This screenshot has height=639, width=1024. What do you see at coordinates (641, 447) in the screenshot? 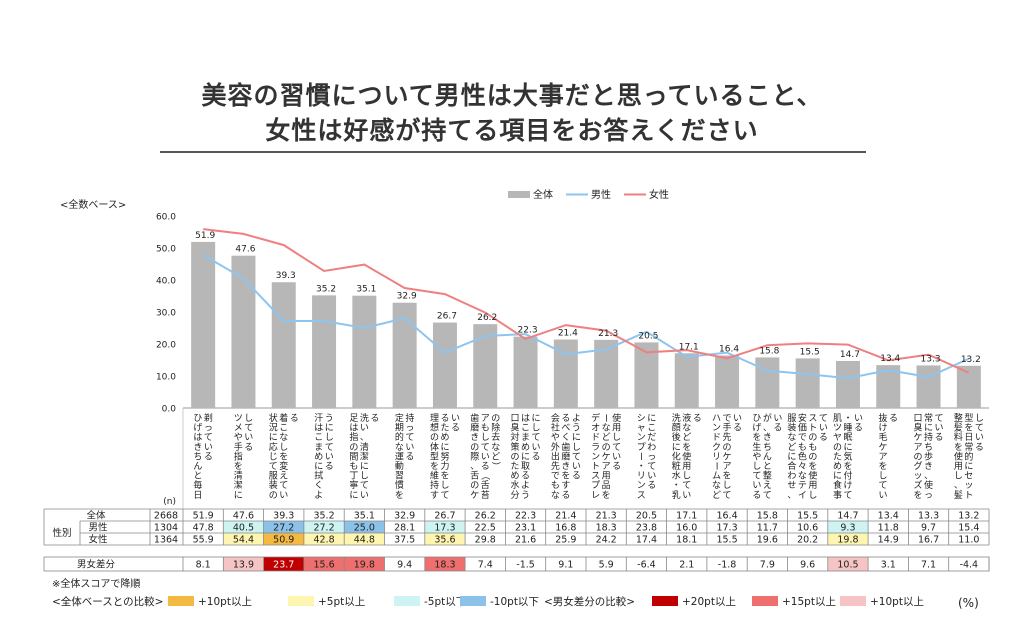
I see `category-label-char: プ` at bounding box center [641, 447].